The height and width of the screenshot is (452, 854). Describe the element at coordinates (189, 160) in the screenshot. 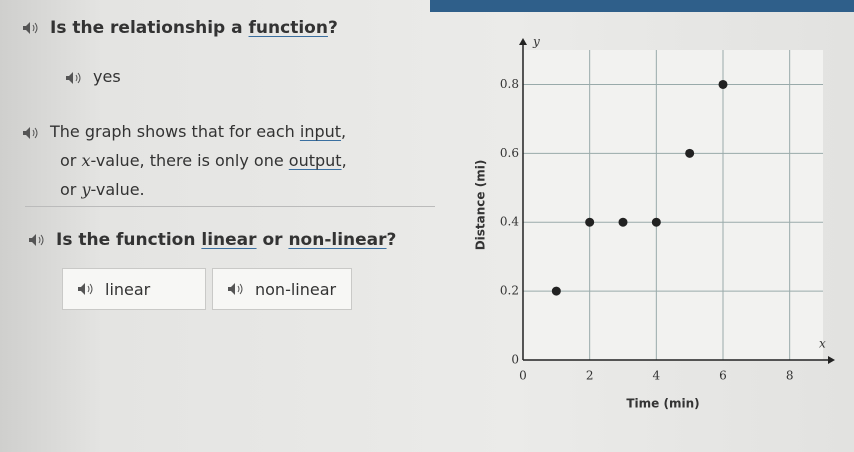

I see `text: -value, there is only one` at that location.